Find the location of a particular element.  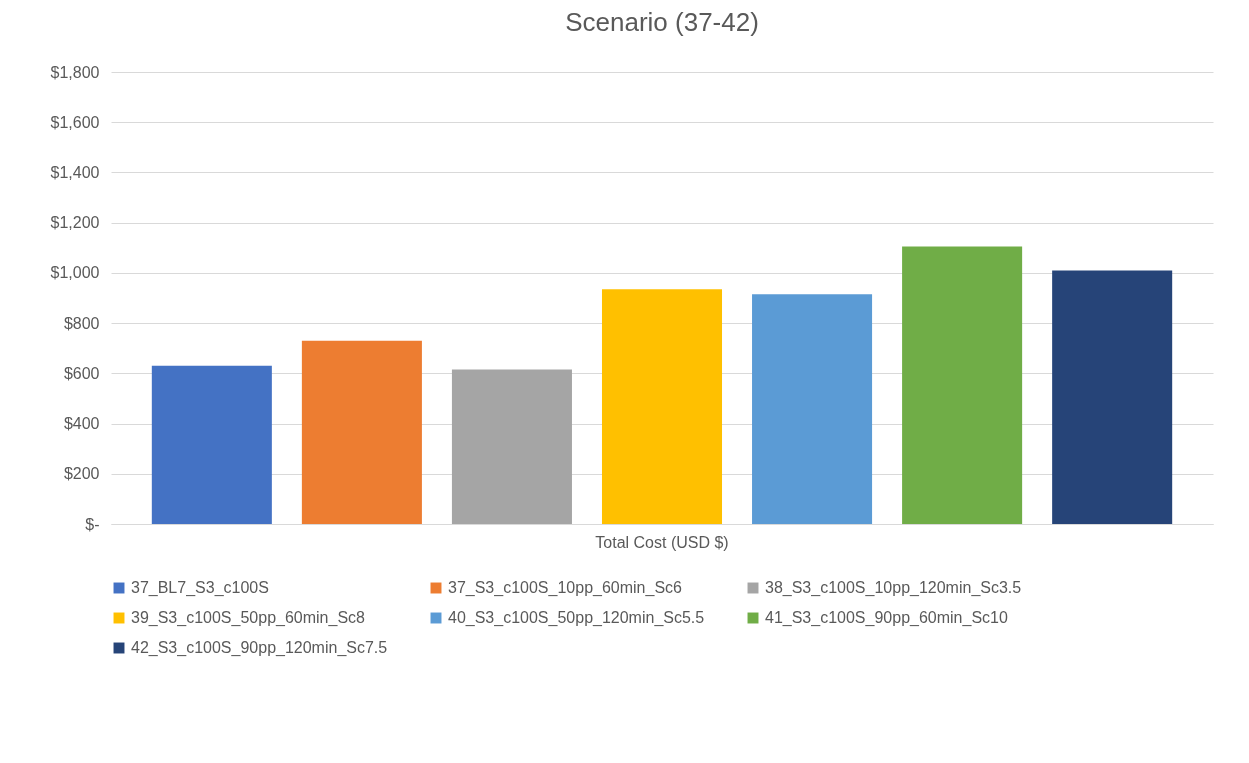

x-tick-label: Total Cost (USD $) is located at coordinates (662, 542).